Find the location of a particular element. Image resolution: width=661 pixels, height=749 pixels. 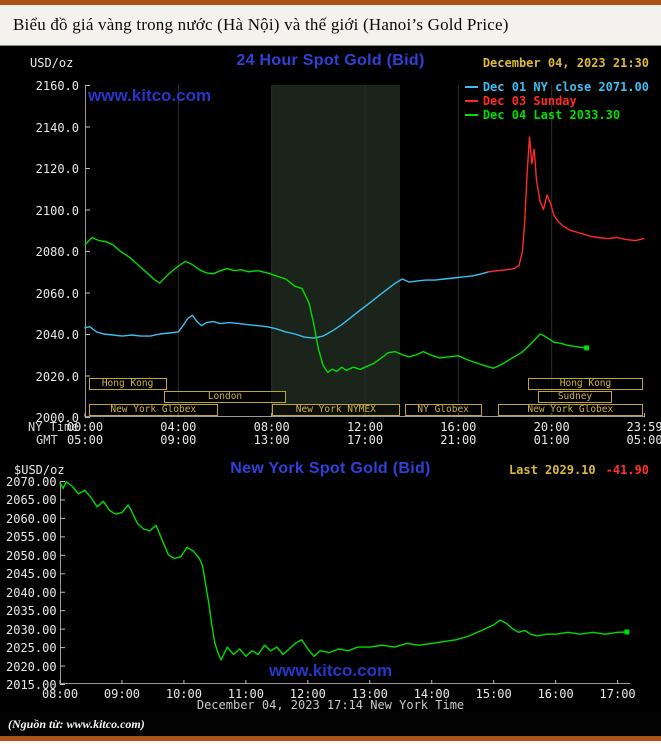

top-accent-border is located at coordinates (330, 2).